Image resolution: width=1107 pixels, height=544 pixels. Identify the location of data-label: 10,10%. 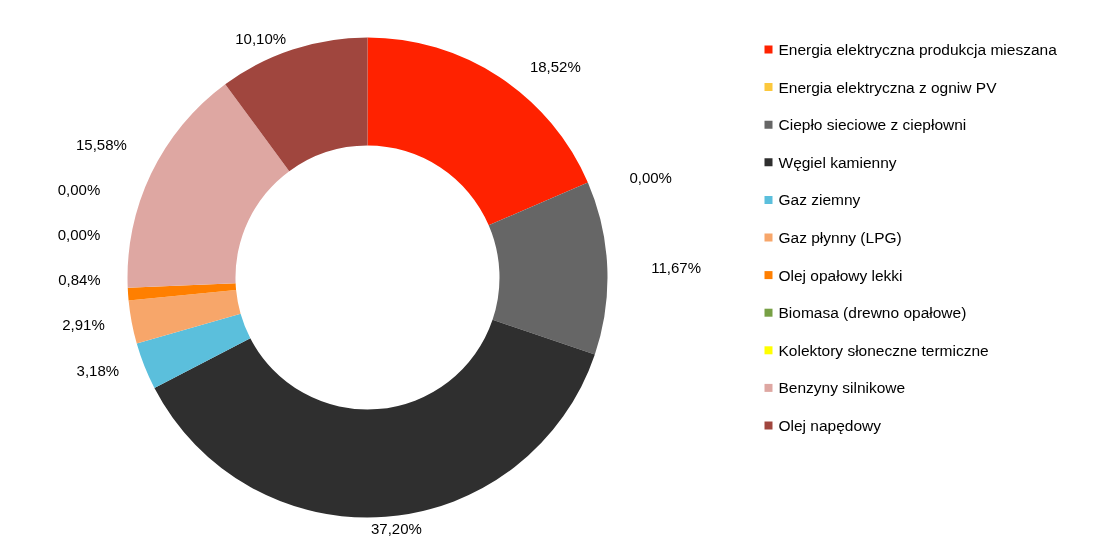
(261, 38).